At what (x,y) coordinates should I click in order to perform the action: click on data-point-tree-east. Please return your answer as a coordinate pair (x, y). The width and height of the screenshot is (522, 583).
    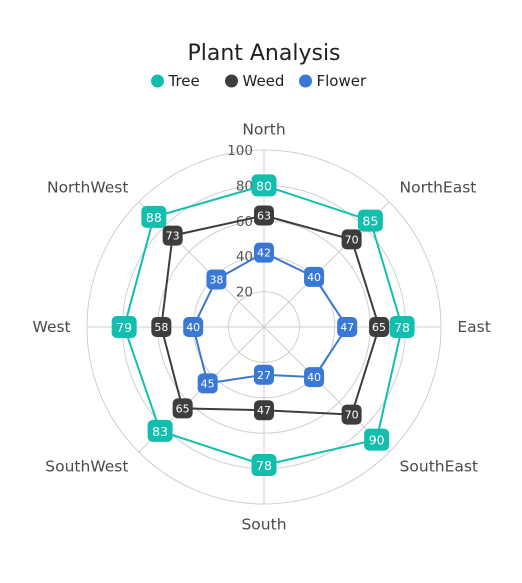
    Looking at the image, I should click on (402, 327).